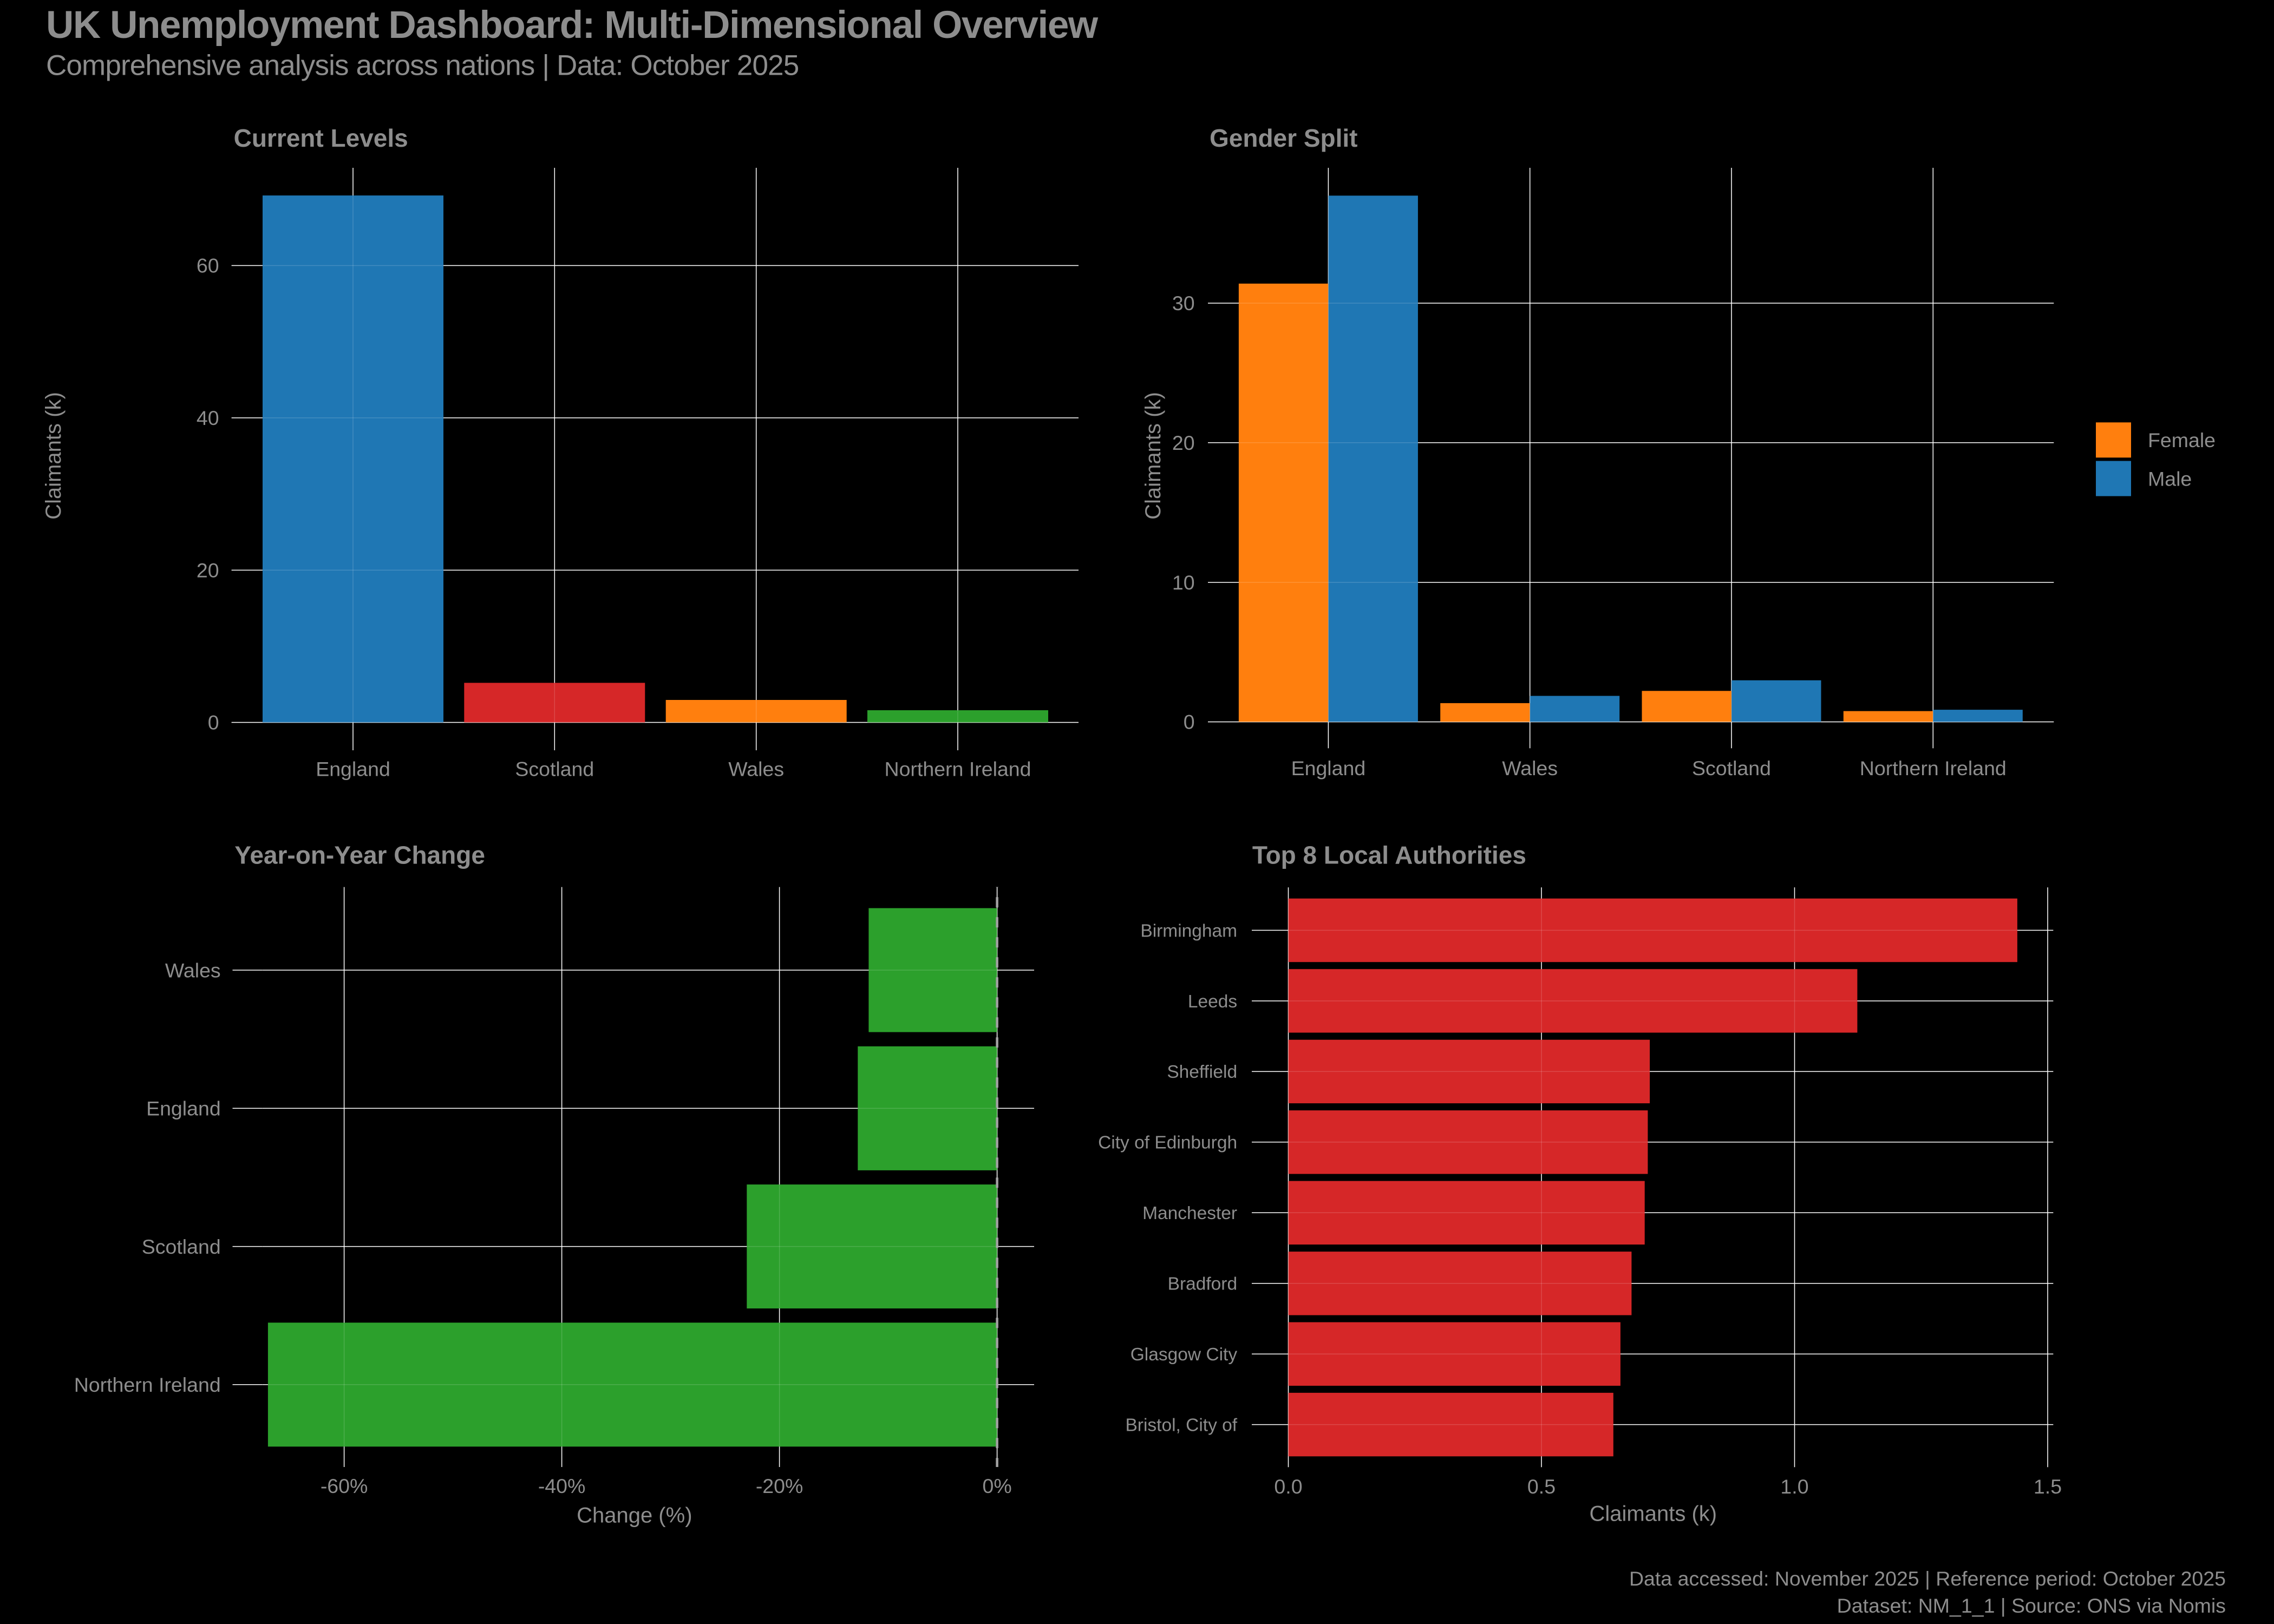  I want to click on svg-text: Top 8 Local Authorities, so click(1389, 855).